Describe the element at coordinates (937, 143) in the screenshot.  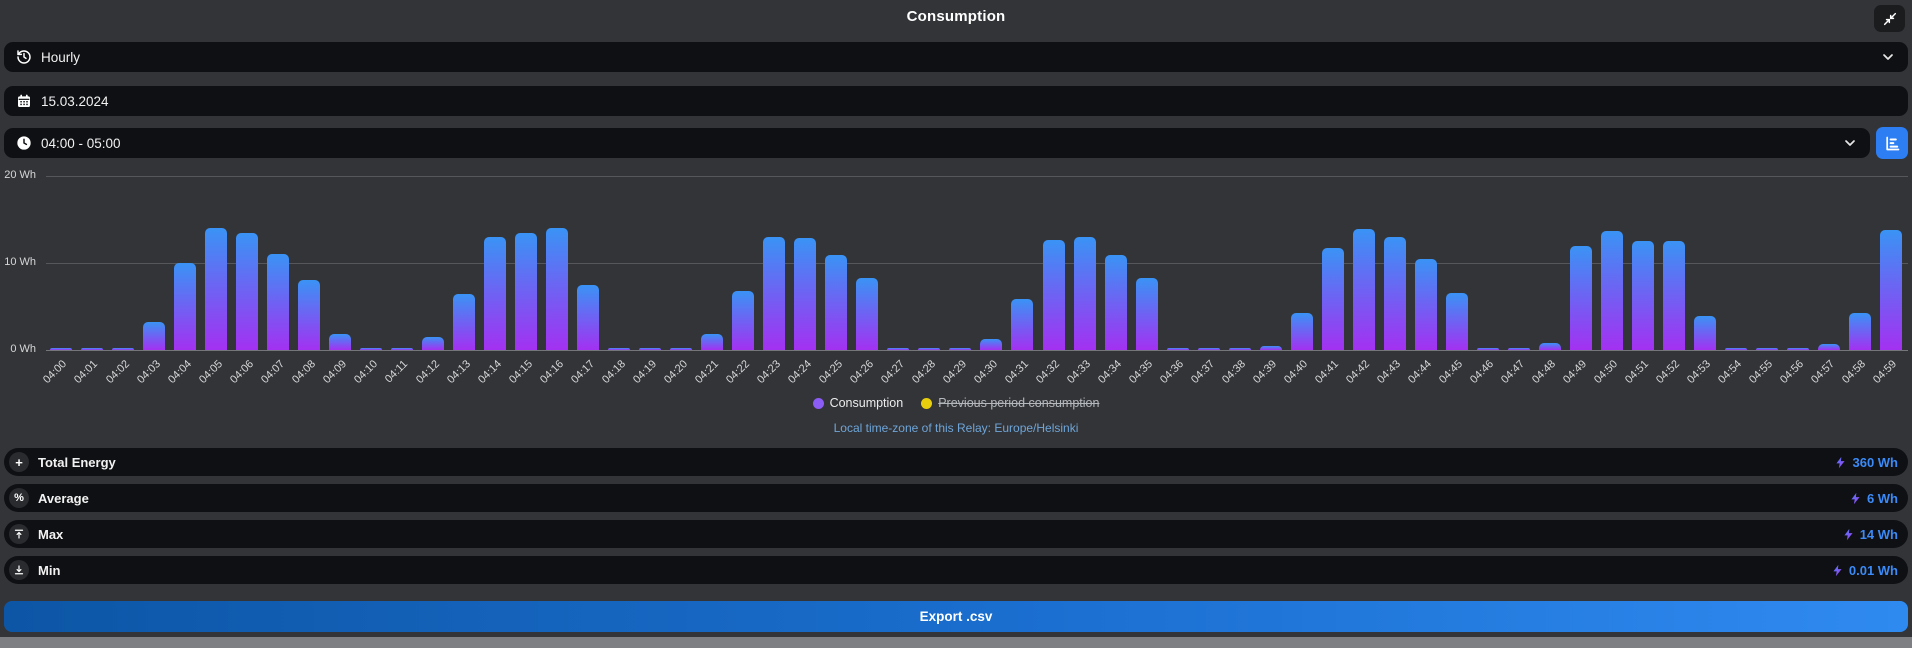
I see `time-range-select: 04:00 - 05:00` at that location.